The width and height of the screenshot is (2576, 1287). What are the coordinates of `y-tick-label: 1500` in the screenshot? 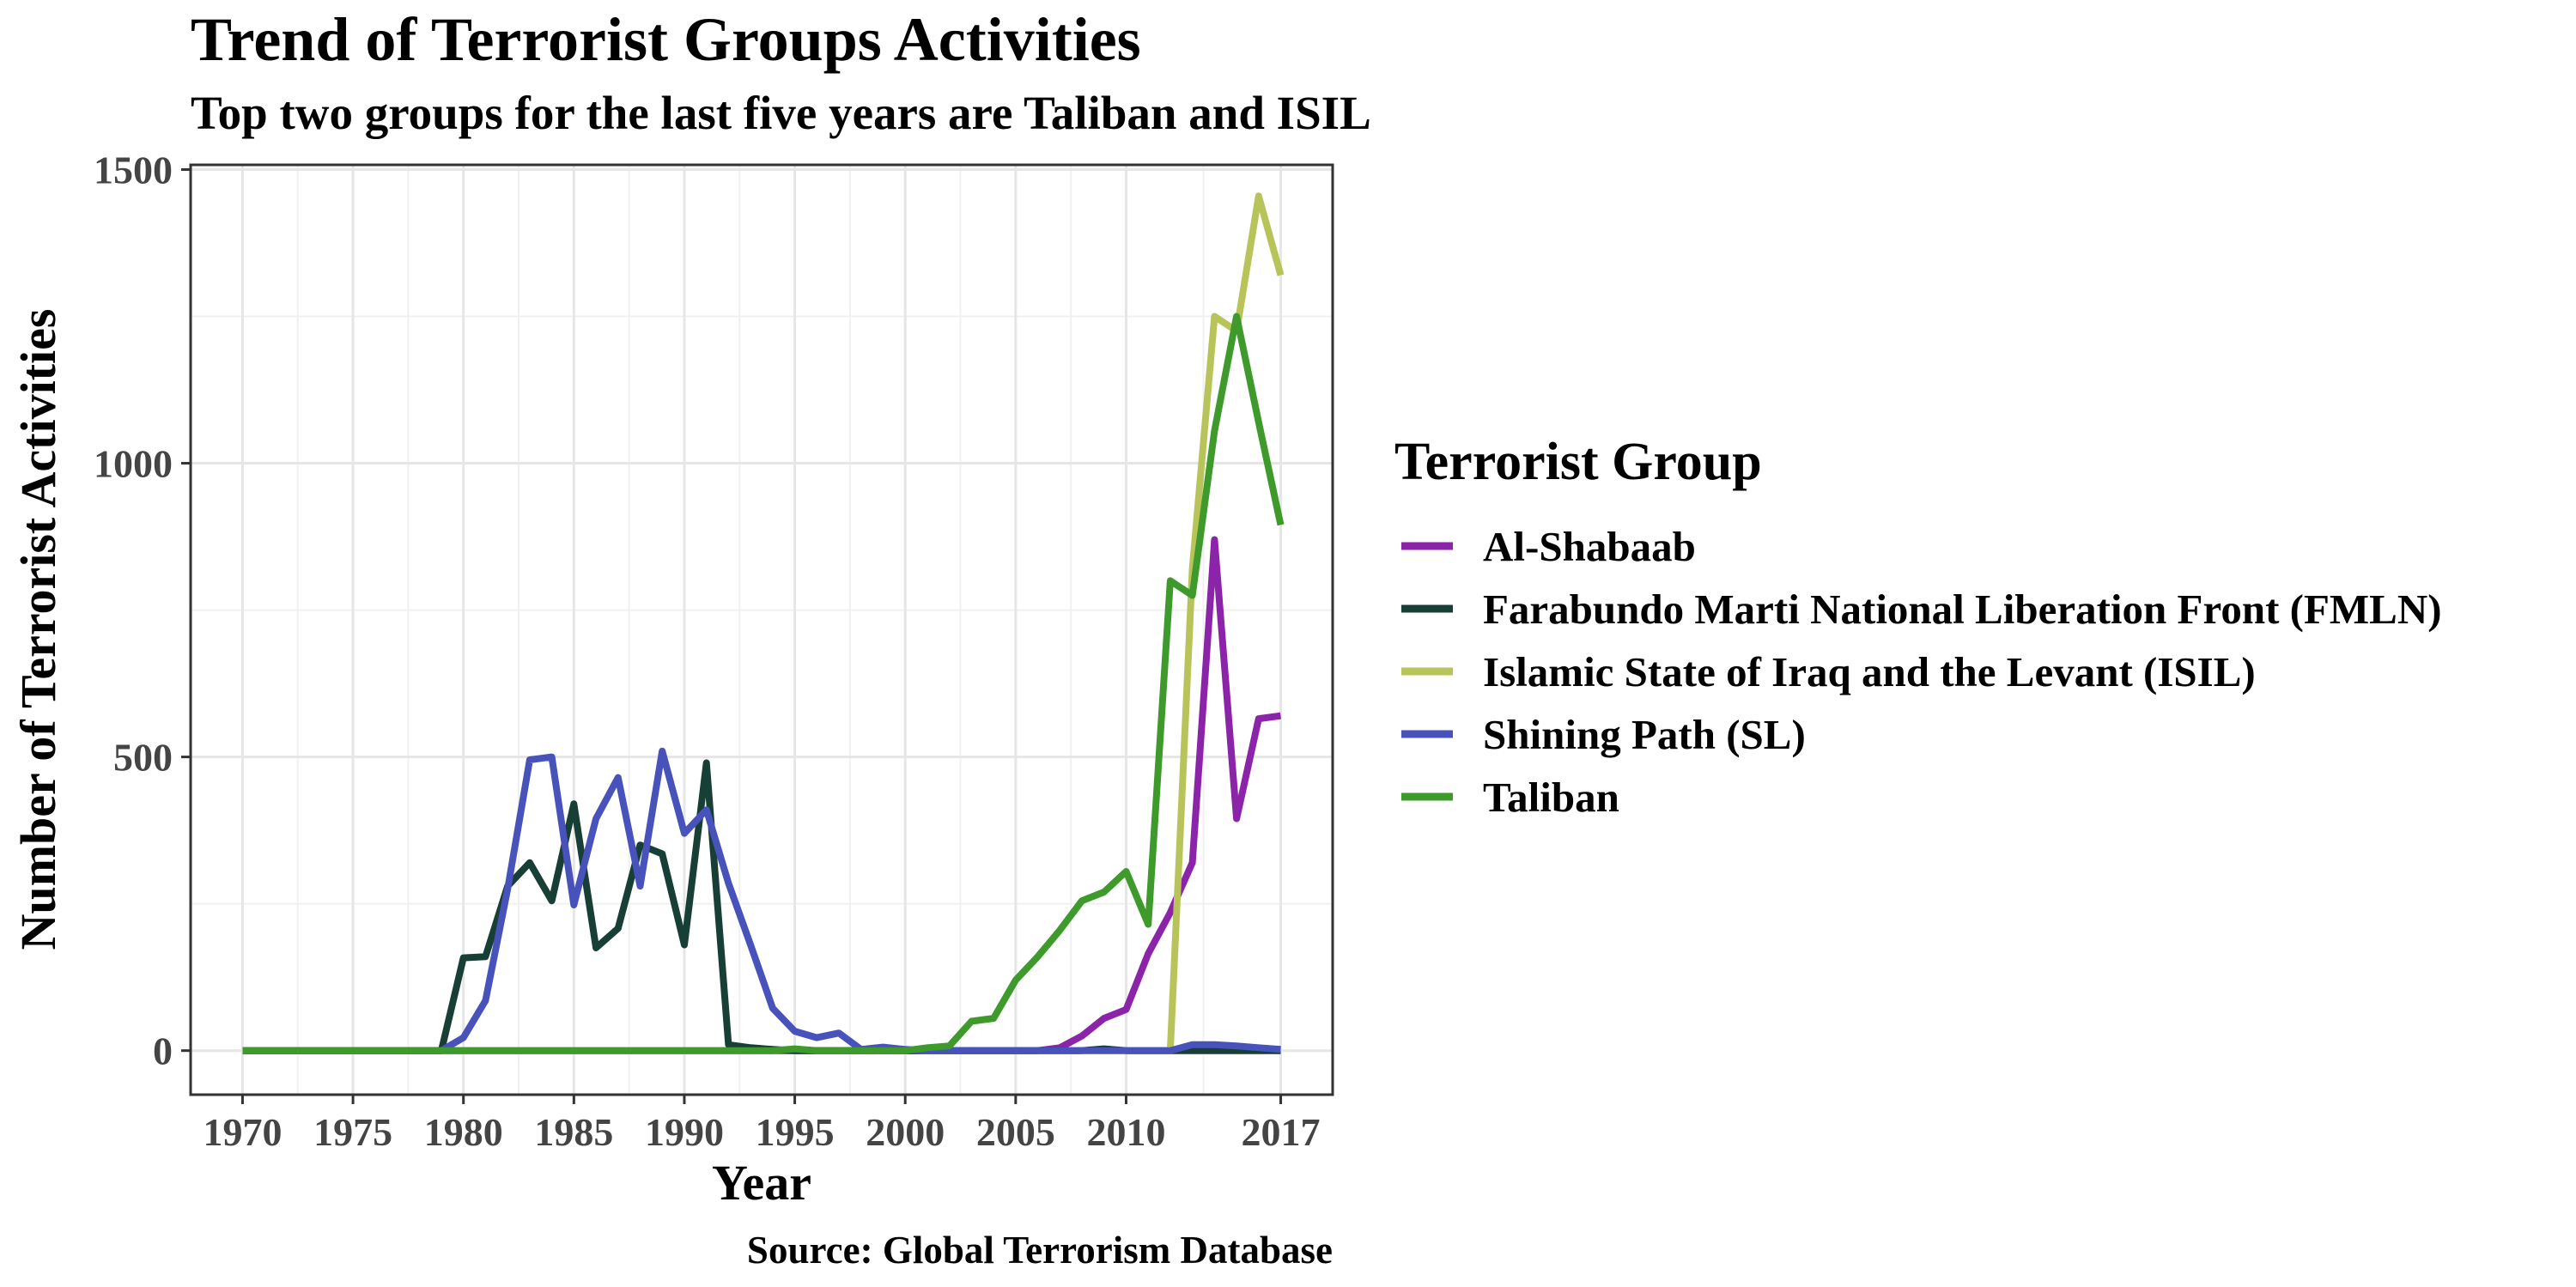 It's located at (133, 169).